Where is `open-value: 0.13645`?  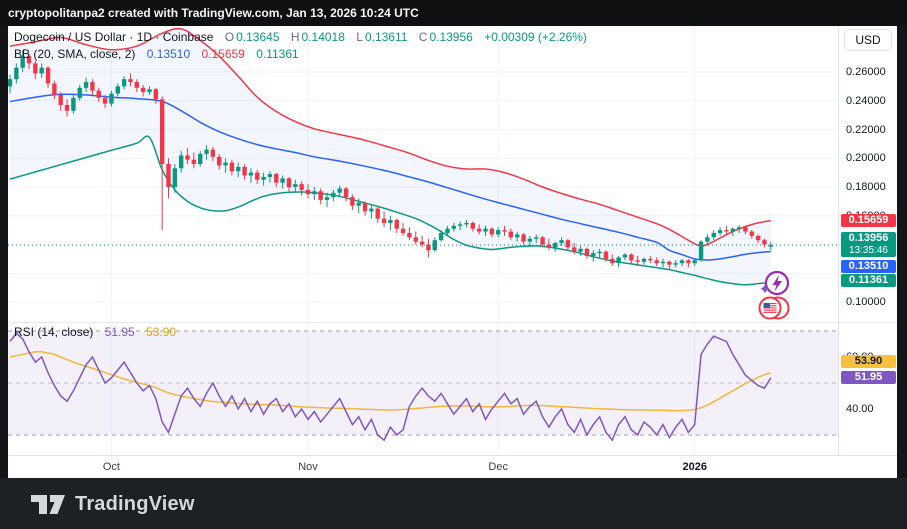
open-value: 0.13645 is located at coordinates (258, 37).